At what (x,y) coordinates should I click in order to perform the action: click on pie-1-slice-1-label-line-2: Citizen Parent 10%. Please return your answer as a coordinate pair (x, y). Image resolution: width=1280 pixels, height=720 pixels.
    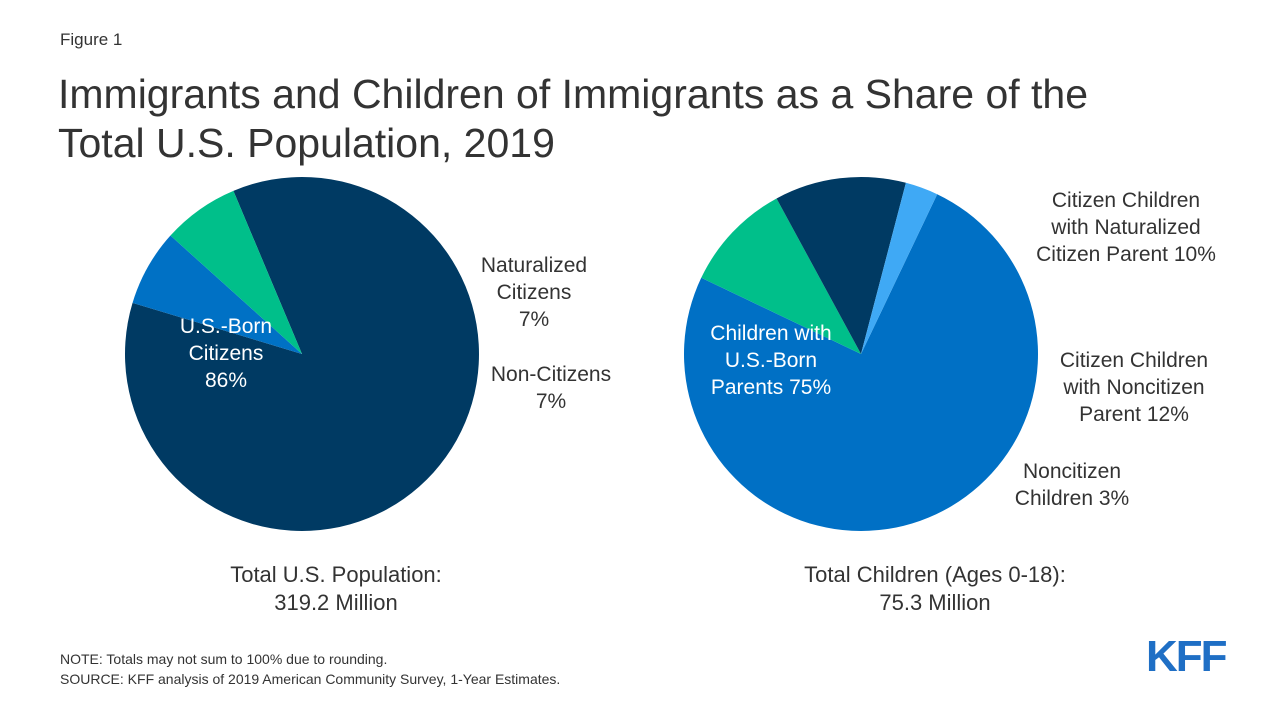
    Looking at the image, I should click on (1126, 254).